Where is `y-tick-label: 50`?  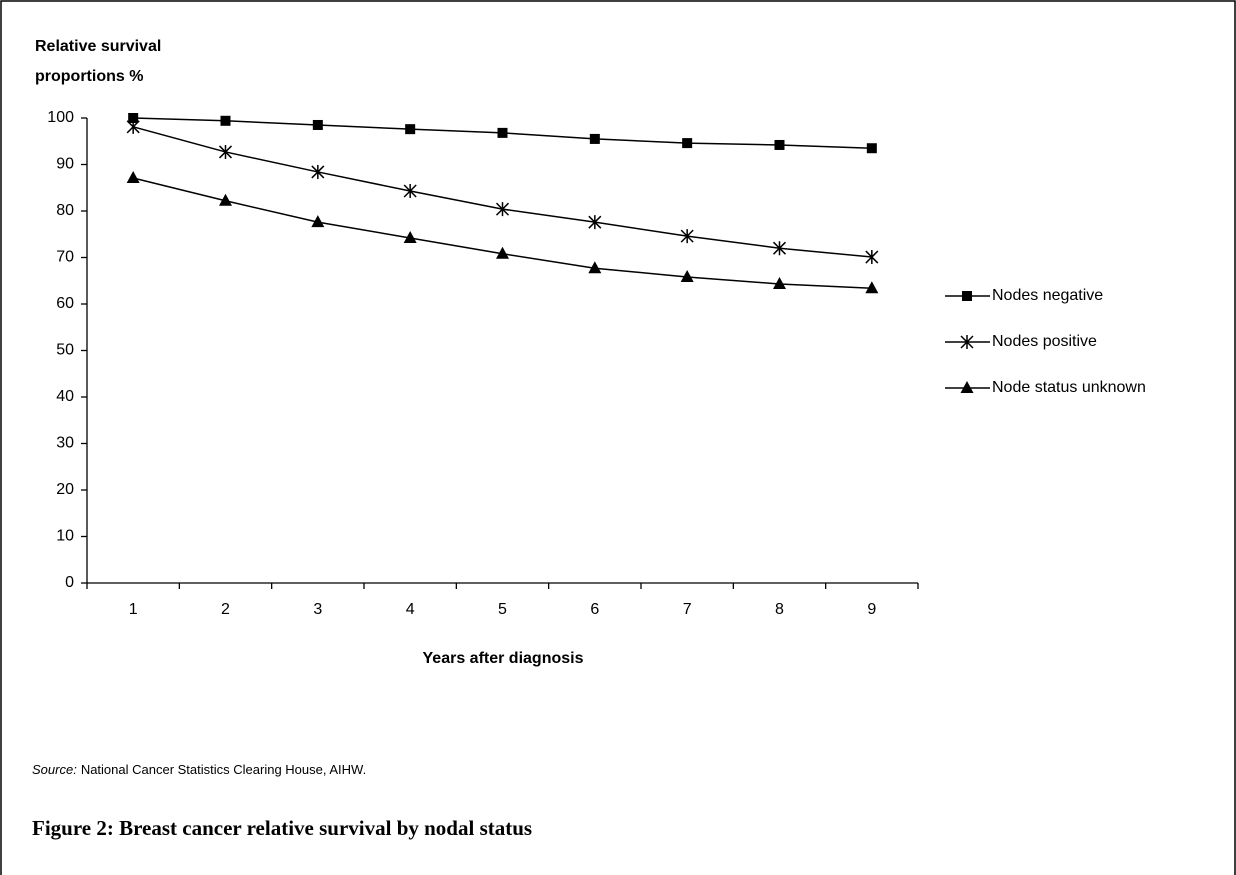 y-tick-label: 50 is located at coordinates (65, 350).